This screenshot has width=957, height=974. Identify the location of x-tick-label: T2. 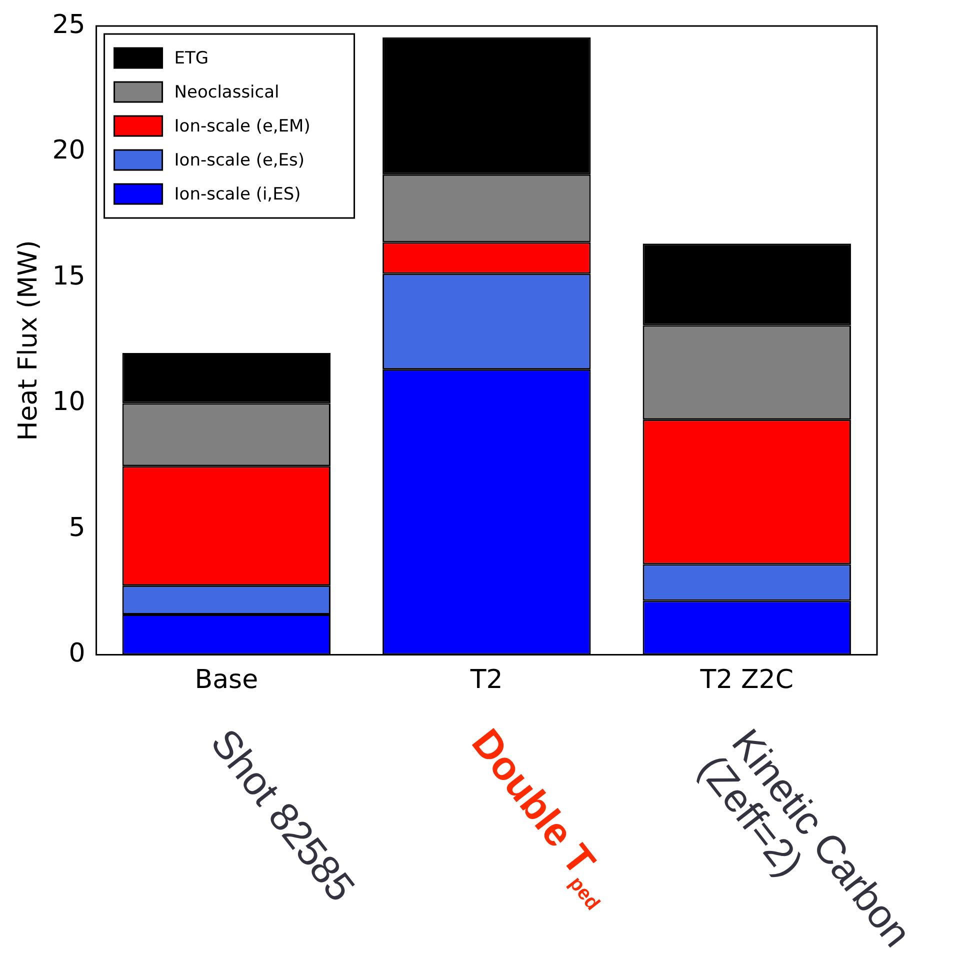
(486, 680).